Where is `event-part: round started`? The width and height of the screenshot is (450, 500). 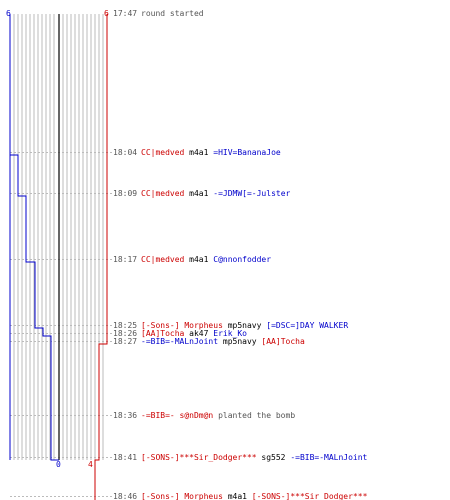 event-part: round started is located at coordinates (172, 13).